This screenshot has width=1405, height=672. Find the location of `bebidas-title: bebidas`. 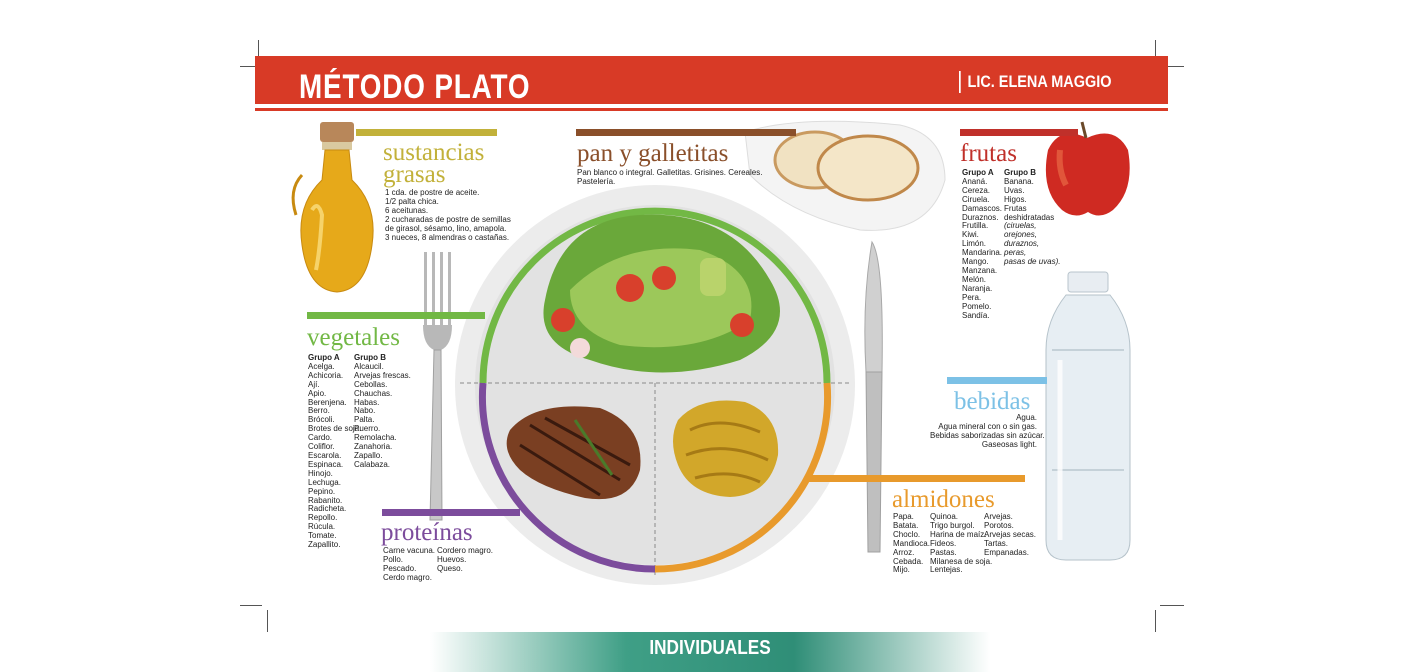

bebidas-title: bebidas is located at coordinates (992, 401).